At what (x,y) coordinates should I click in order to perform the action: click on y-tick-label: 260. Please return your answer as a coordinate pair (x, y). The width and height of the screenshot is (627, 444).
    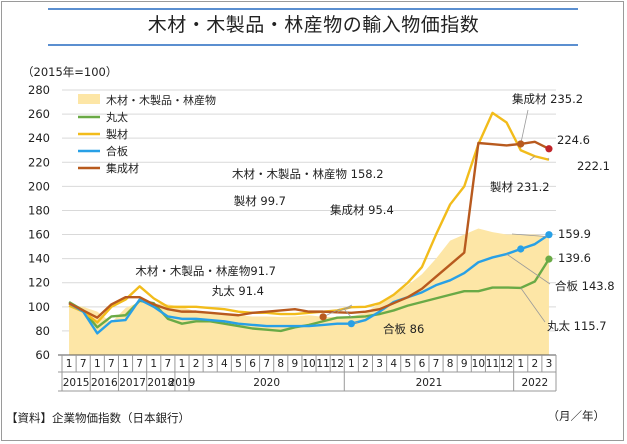
    Looking at the image, I should click on (39, 114).